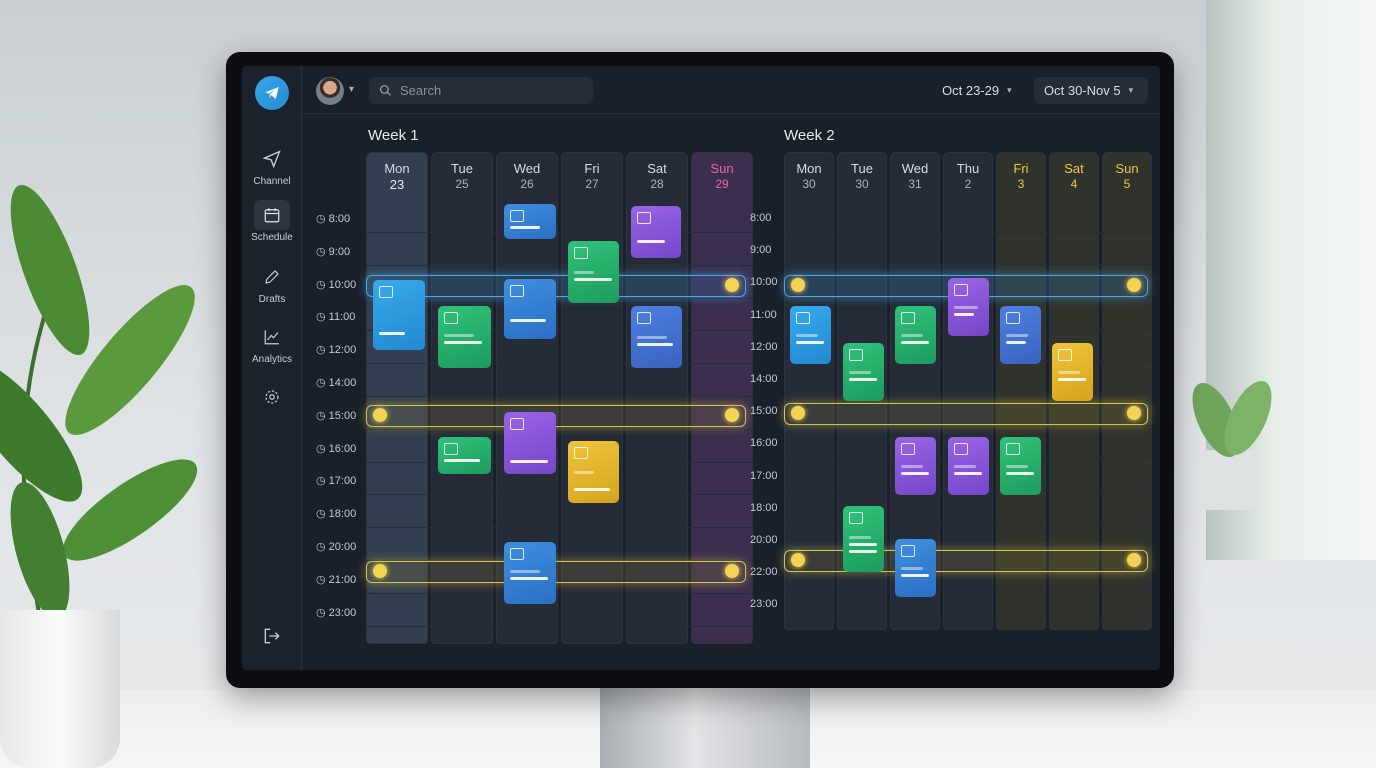 This screenshot has width=1376, height=768. I want to click on day-name: Sun, so click(1127, 168).